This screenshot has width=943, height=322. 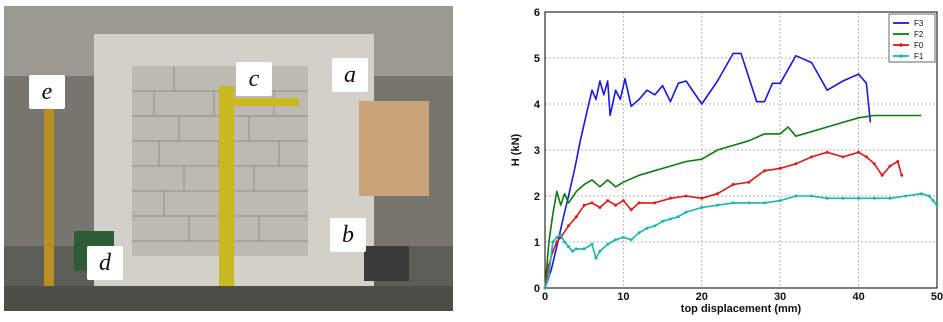 What do you see at coordinates (780, 297) in the screenshot?
I see `x-tick-label: 30` at bounding box center [780, 297].